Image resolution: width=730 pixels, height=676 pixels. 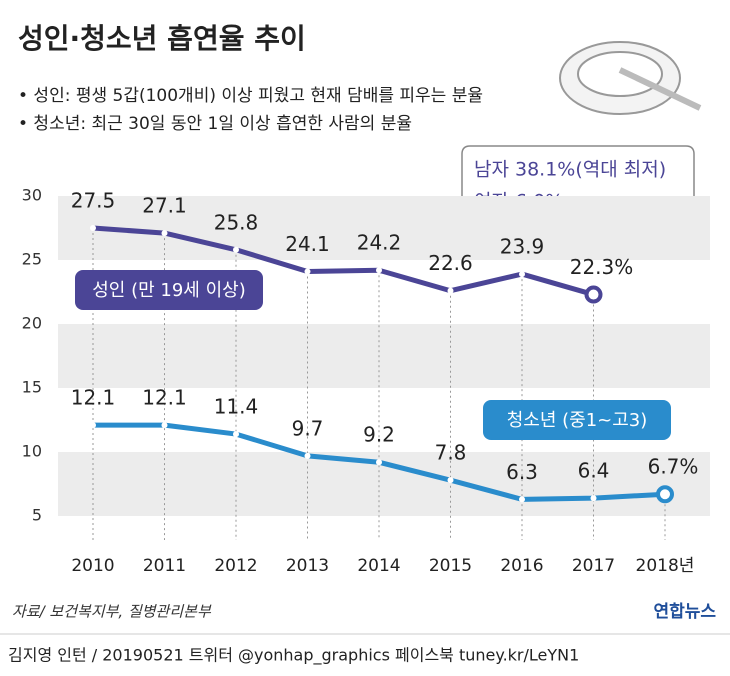 I want to click on y-tick-label: 20, so click(x=32, y=323).